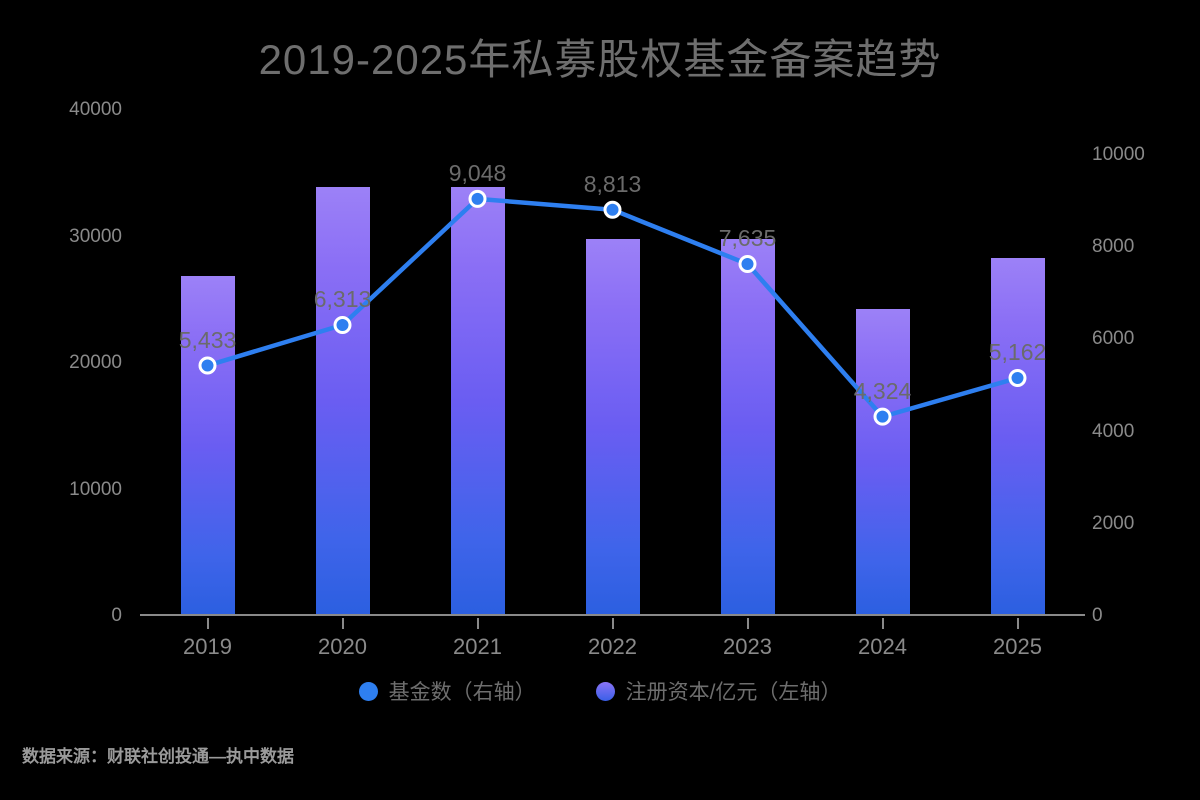 Image resolution: width=1200 pixels, height=800 pixels. Describe the element at coordinates (747, 427) in the screenshot. I see `bar-2023` at that location.